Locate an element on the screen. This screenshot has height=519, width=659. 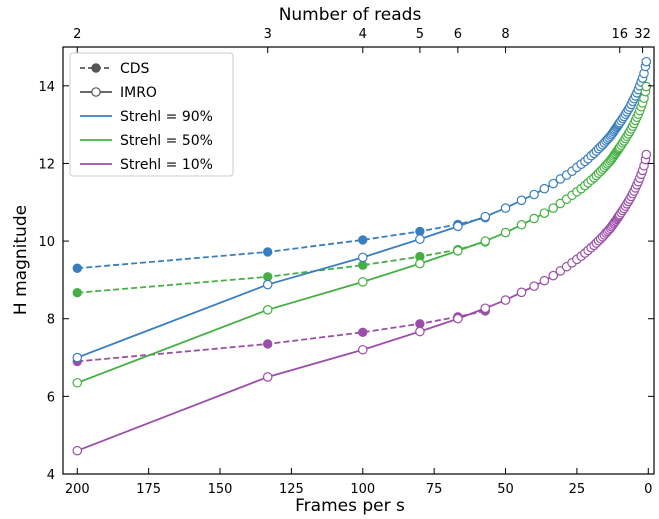
y-tick-label: 6 is located at coordinates (51, 397).